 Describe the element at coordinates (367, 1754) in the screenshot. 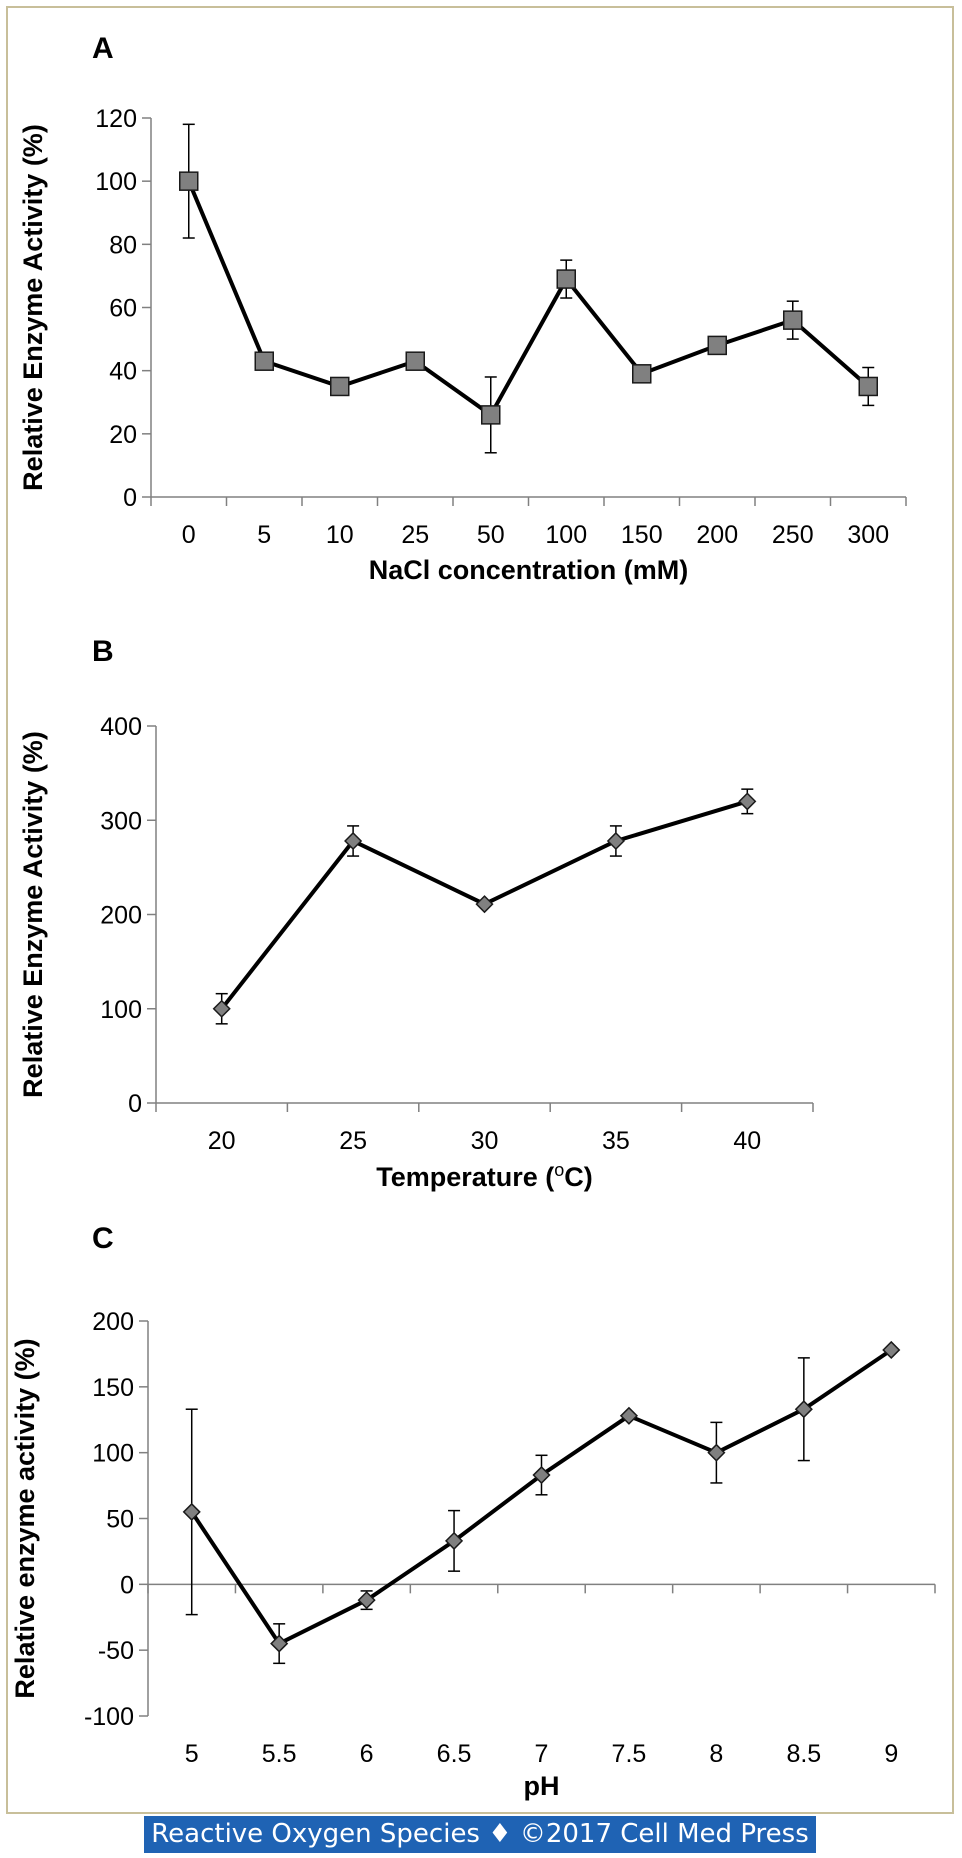

I see `panel-c-x-tick-label: 6` at that location.